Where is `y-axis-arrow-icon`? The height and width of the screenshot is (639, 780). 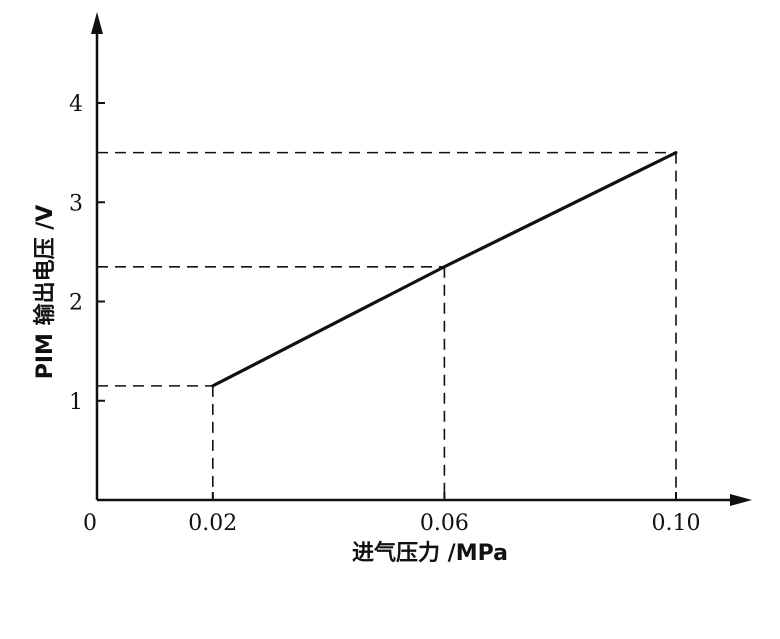
y-axis-arrow-icon is located at coordinates (97, 23).